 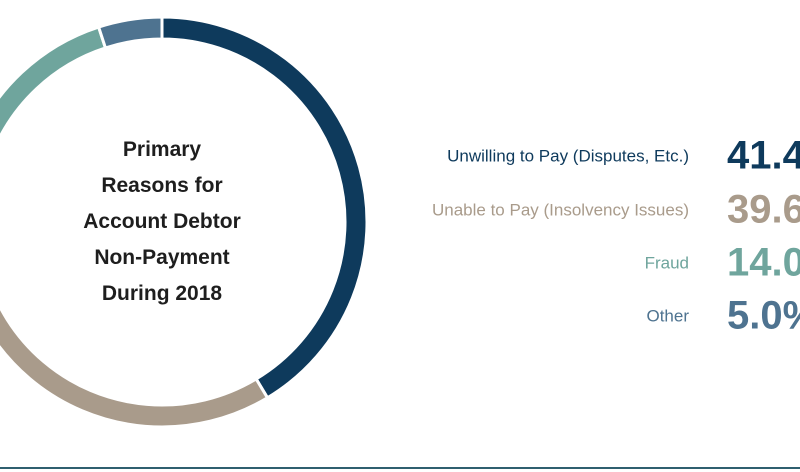 I want to click on value-label: 14.0%, so click(x=763, y=263).